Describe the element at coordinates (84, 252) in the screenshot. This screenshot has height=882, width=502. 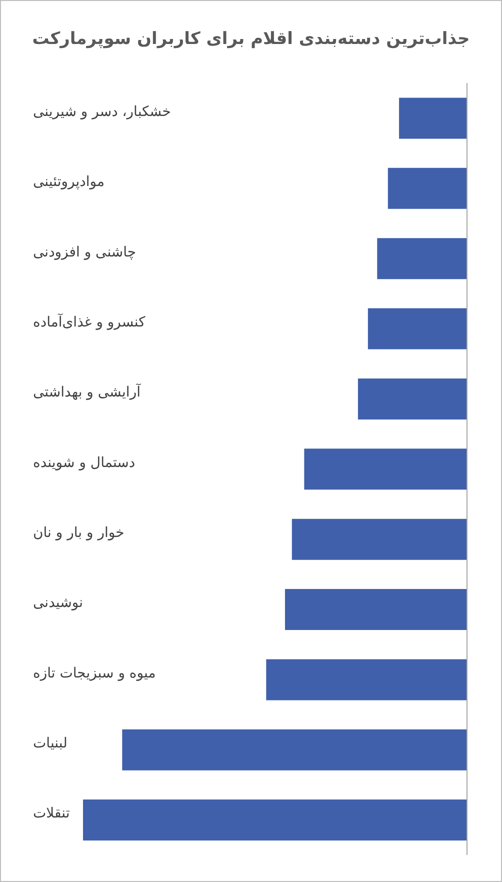
I see `y-tick-label: چاشنی و افزودنی` at that location.